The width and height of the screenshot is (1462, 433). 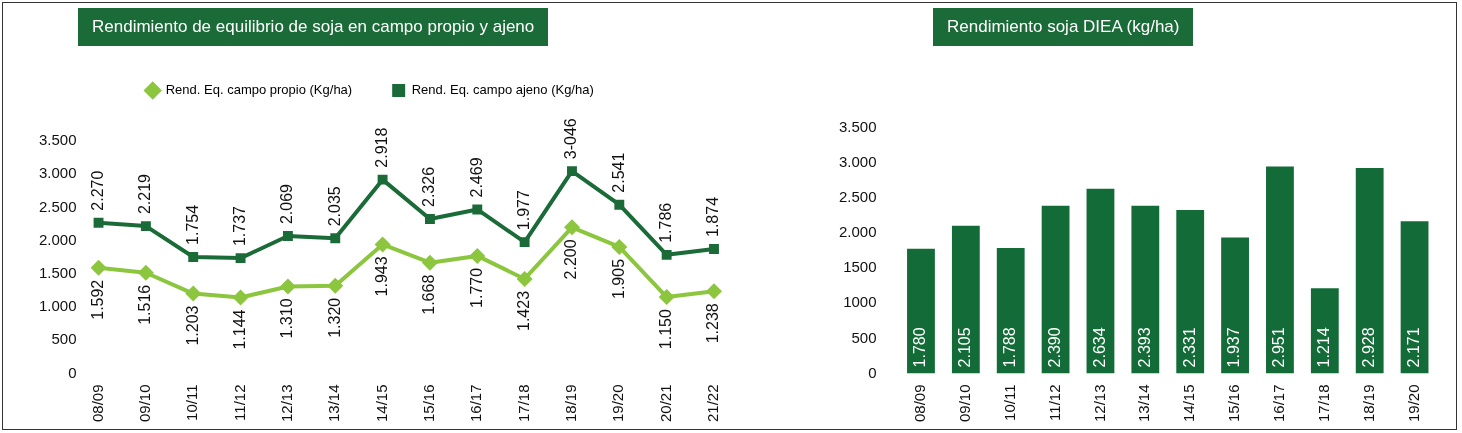 I want to click on data-label: 2.918, so click(x=381, y=147).